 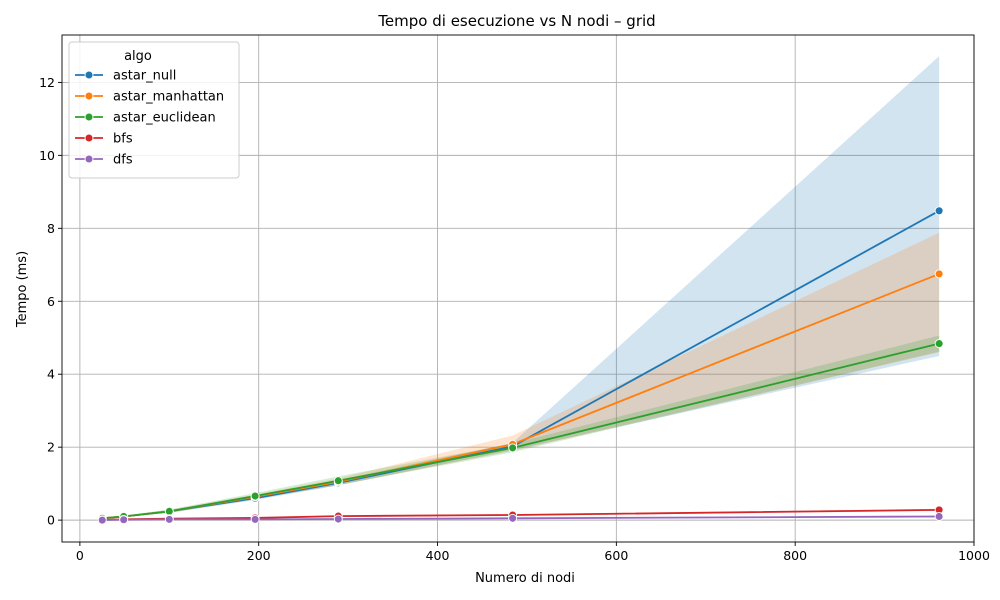 I want to click on x-tick-label: 800, so click(x=795, y=555).